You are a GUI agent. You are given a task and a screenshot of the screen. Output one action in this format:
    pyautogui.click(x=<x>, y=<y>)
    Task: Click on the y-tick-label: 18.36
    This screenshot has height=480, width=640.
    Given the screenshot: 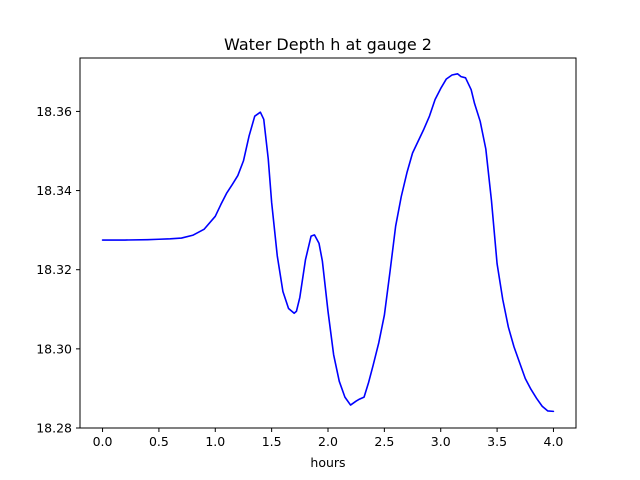 What is the action you would take?
    pyautogui.click(x=54, y=111)
    